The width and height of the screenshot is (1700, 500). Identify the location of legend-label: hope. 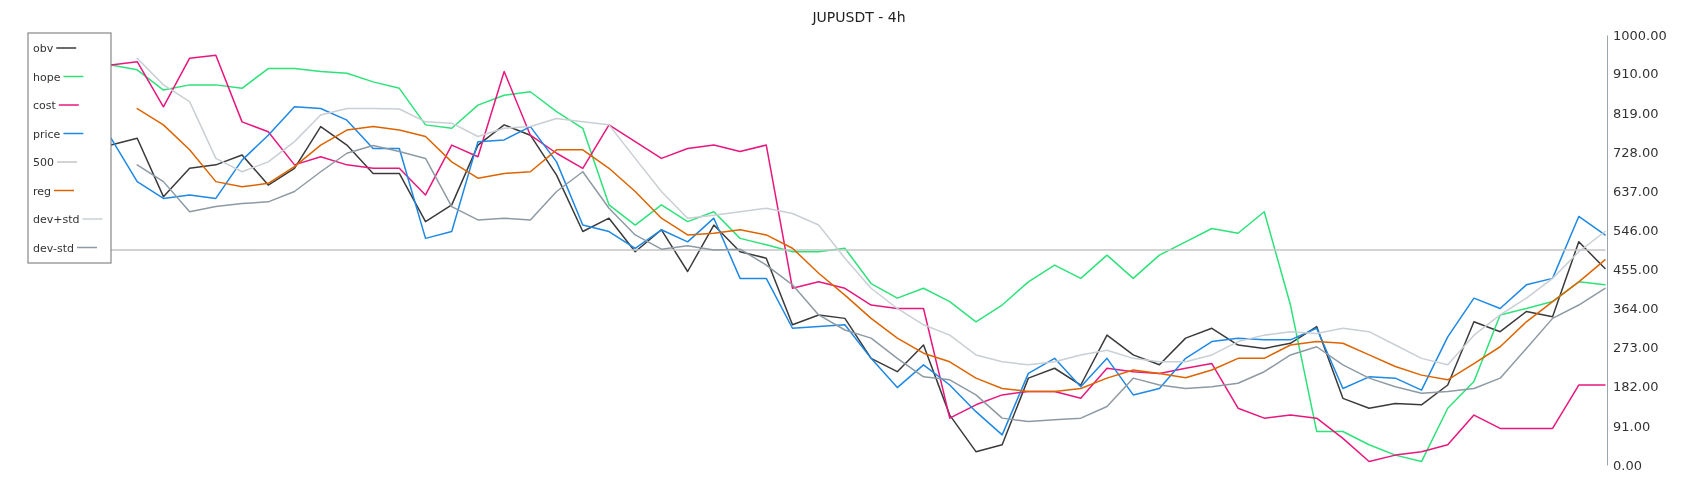
(47, 77).